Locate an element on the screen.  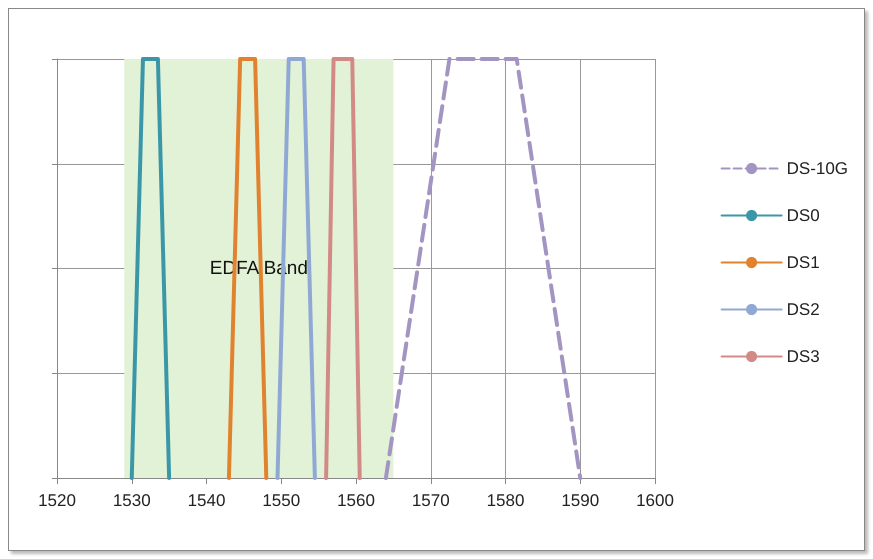
x-tick-label: 1560 is located at coordinates (356, 500).